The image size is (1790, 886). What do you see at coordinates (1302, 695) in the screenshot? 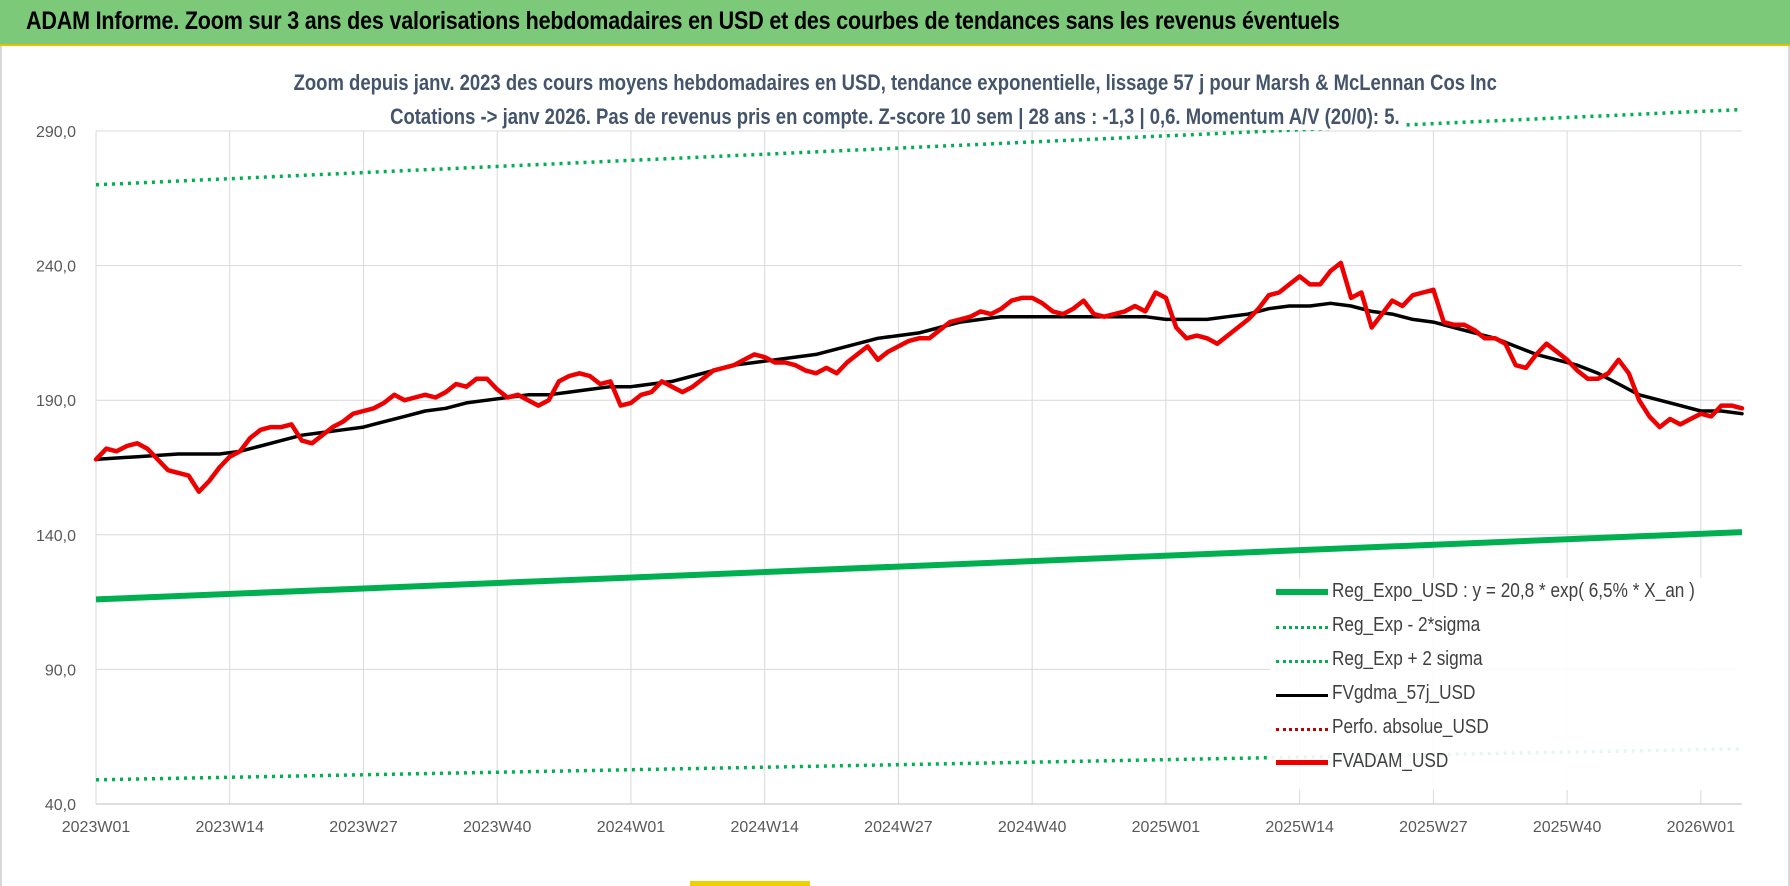
I see `legend-swatch-fvgdma` at bounding box center [1302, 695].